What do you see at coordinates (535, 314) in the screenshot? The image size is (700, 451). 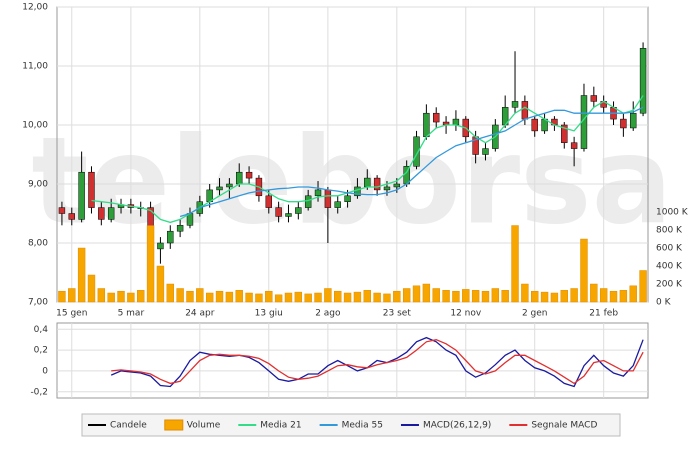 I see `x-tick-label: 2 gen` at bounding box center [535, 314].